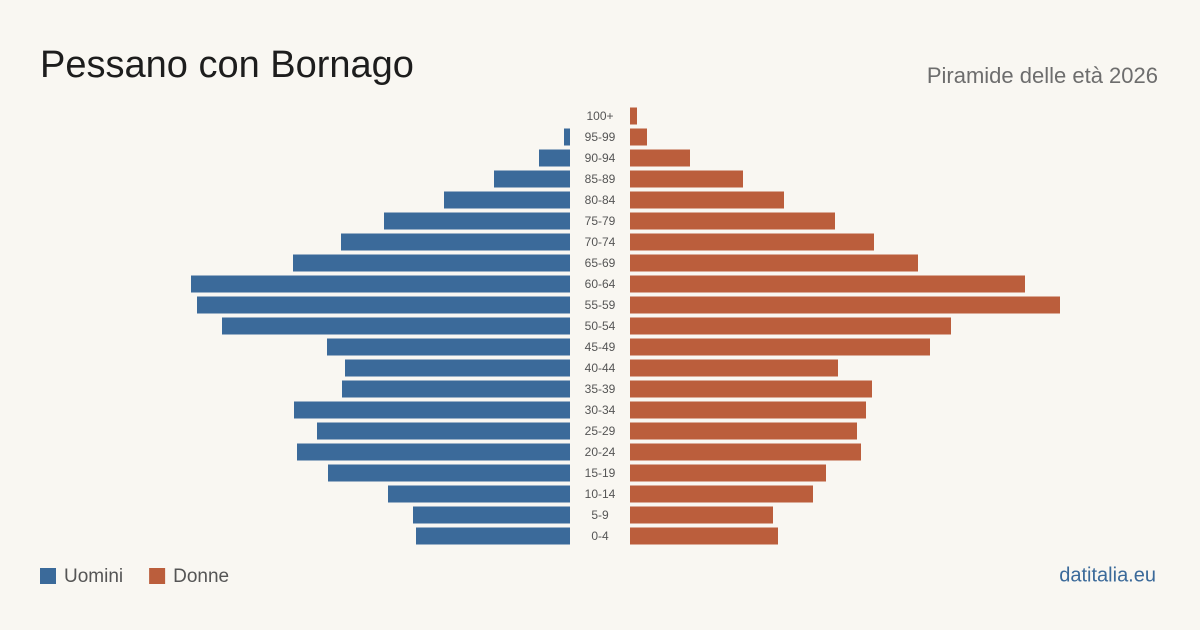 The width and height of the screenshot is (1200, 630). I want to click on age-label: 0-4, so click(600, 536).